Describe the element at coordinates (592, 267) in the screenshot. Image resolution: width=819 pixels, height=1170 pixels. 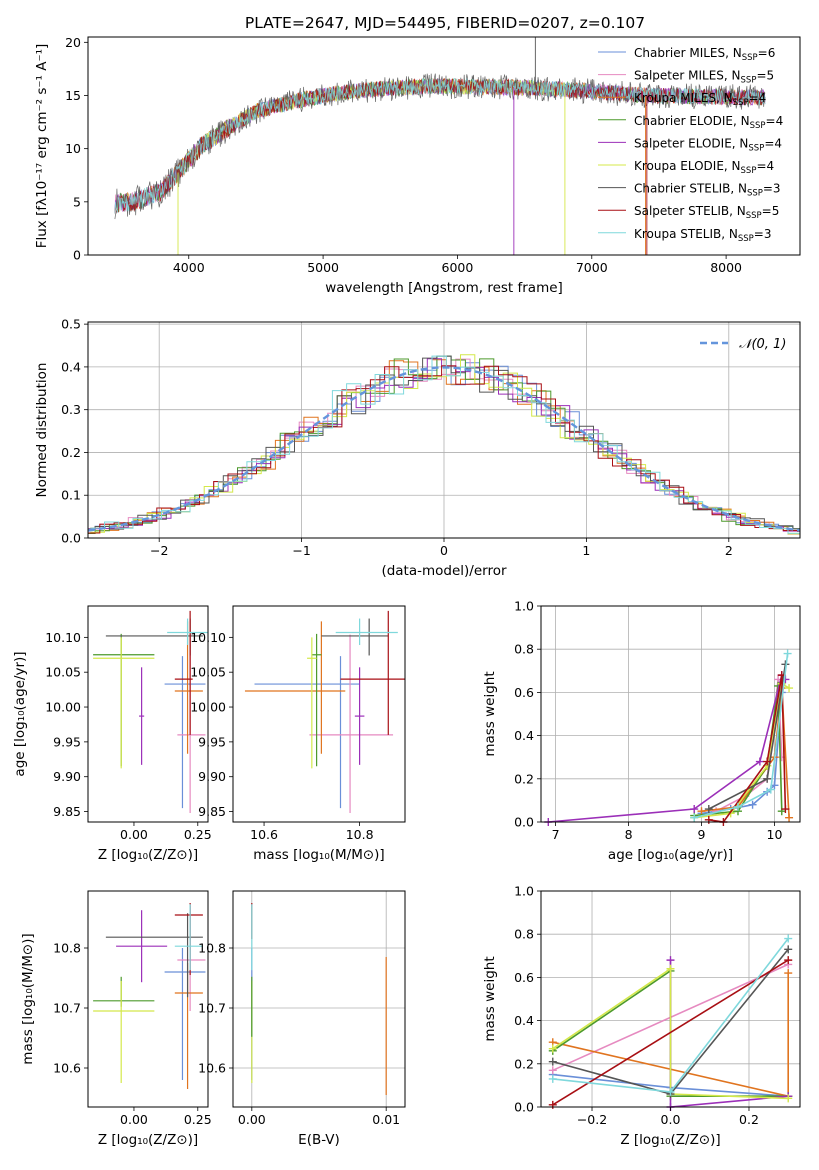
I see `x-tick-label: 7000` at that location.